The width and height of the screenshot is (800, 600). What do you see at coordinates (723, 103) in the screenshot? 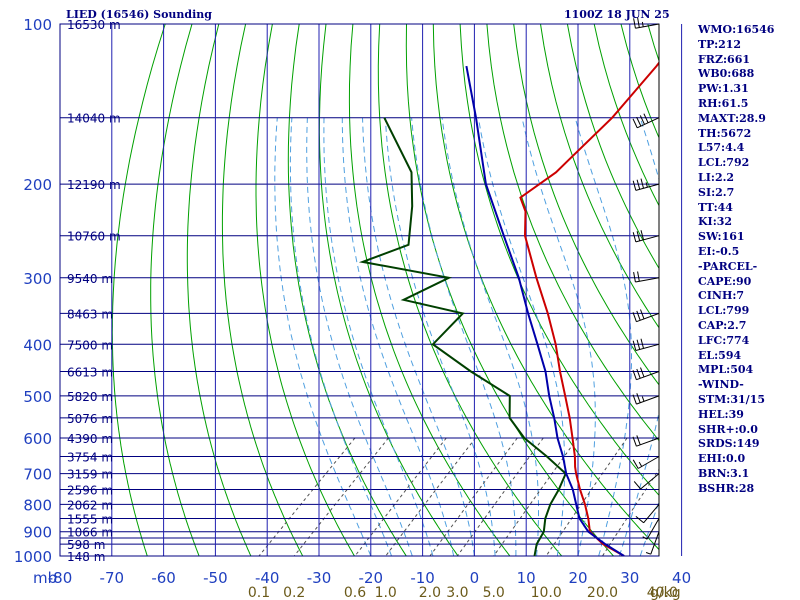
I see `index-item: RH:61.5` at bounding box center [723, 103].